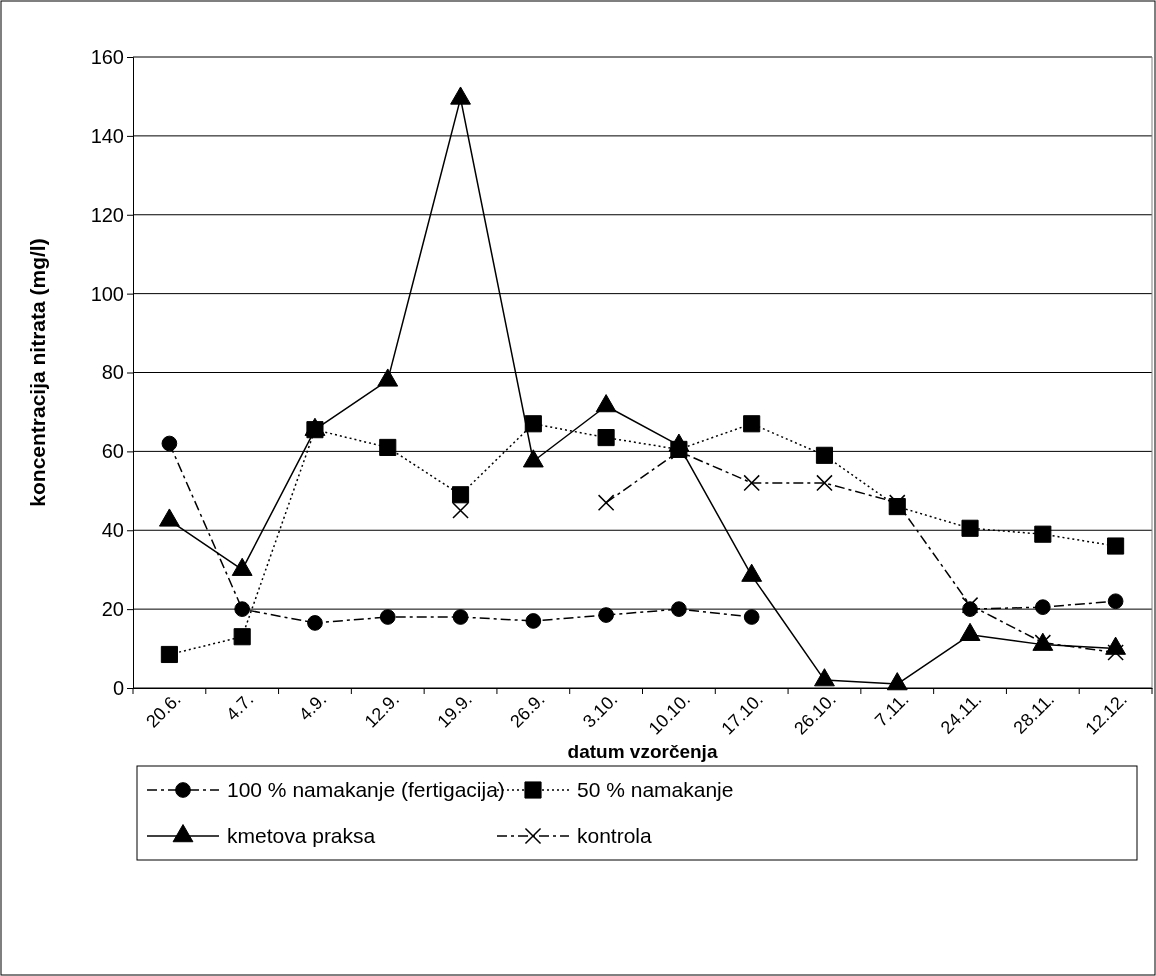 The image size is (1156, 976). Describe the element at coordinates (107, 56) in the screenshot. I see `y-tick-label: 160` at that location.